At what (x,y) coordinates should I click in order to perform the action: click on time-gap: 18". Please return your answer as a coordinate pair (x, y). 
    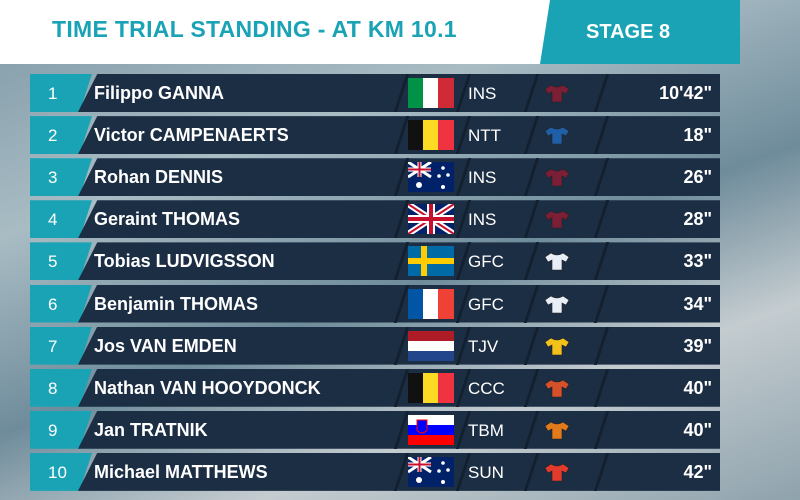
    Looking at the image, I should click on (697, 135).